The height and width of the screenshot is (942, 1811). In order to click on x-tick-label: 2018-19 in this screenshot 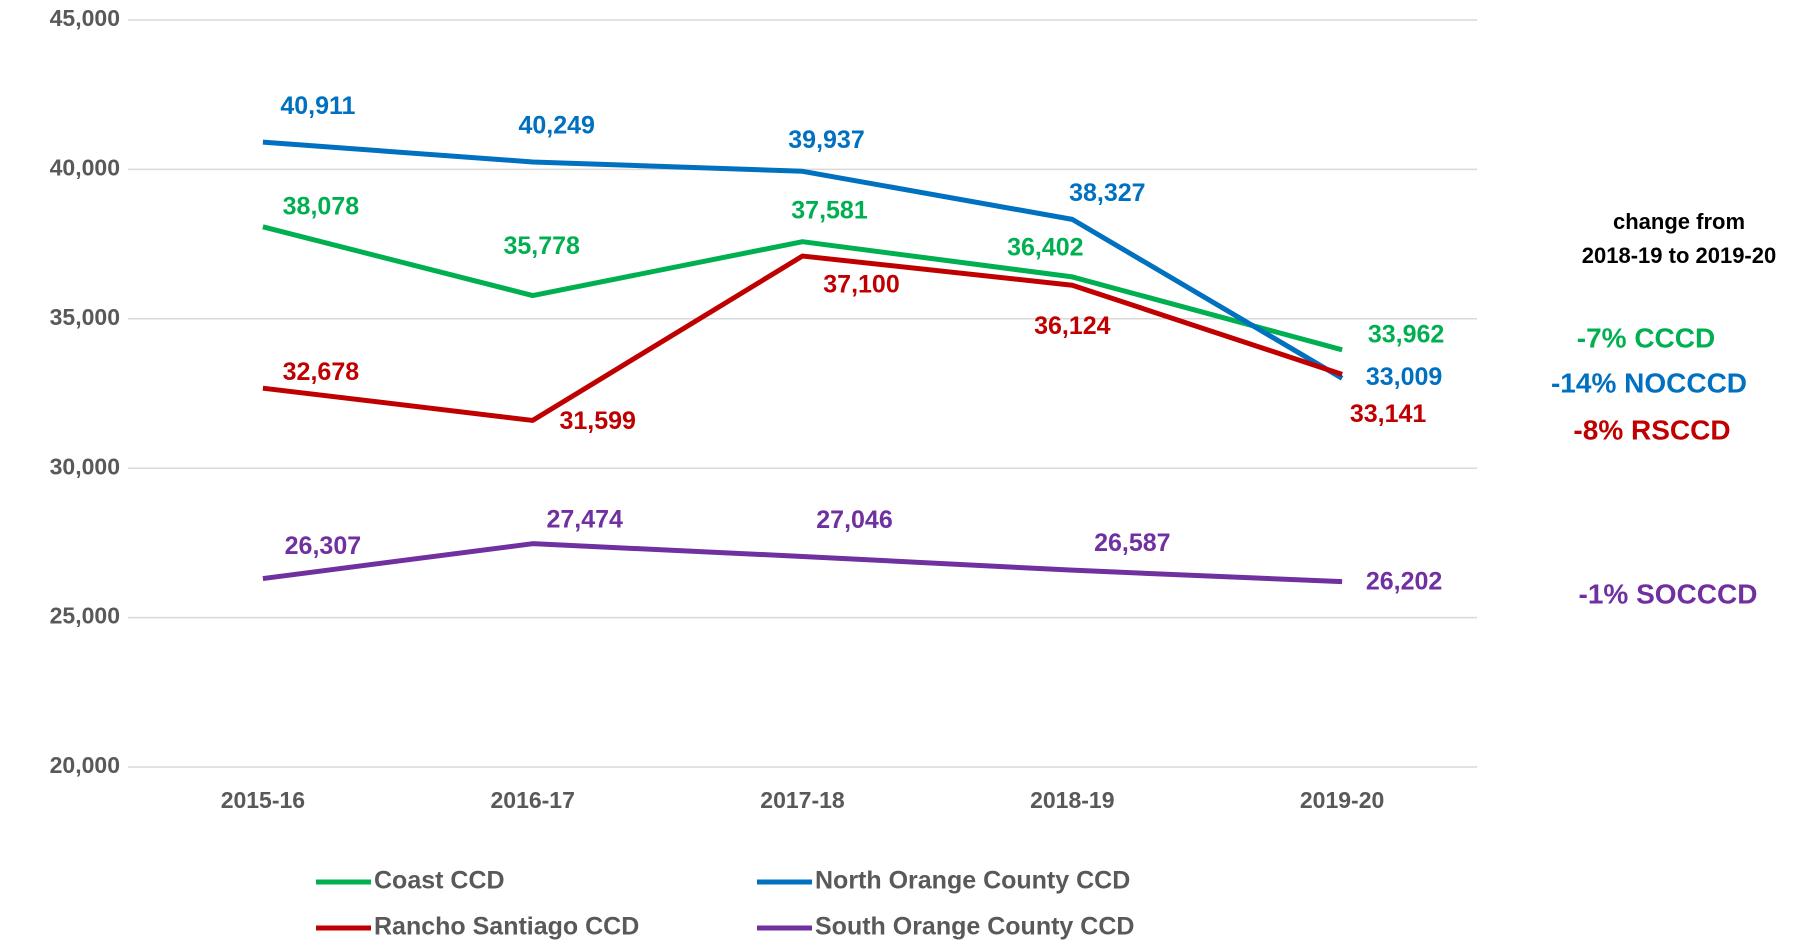, I will do `click(1072, 800)`.